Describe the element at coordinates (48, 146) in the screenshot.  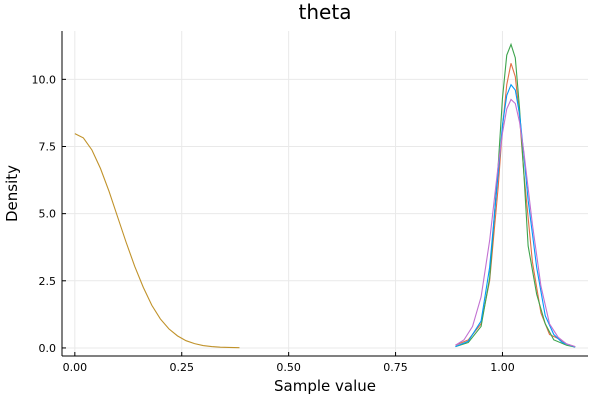
I see `y-tick-label: 7.5` at that location.